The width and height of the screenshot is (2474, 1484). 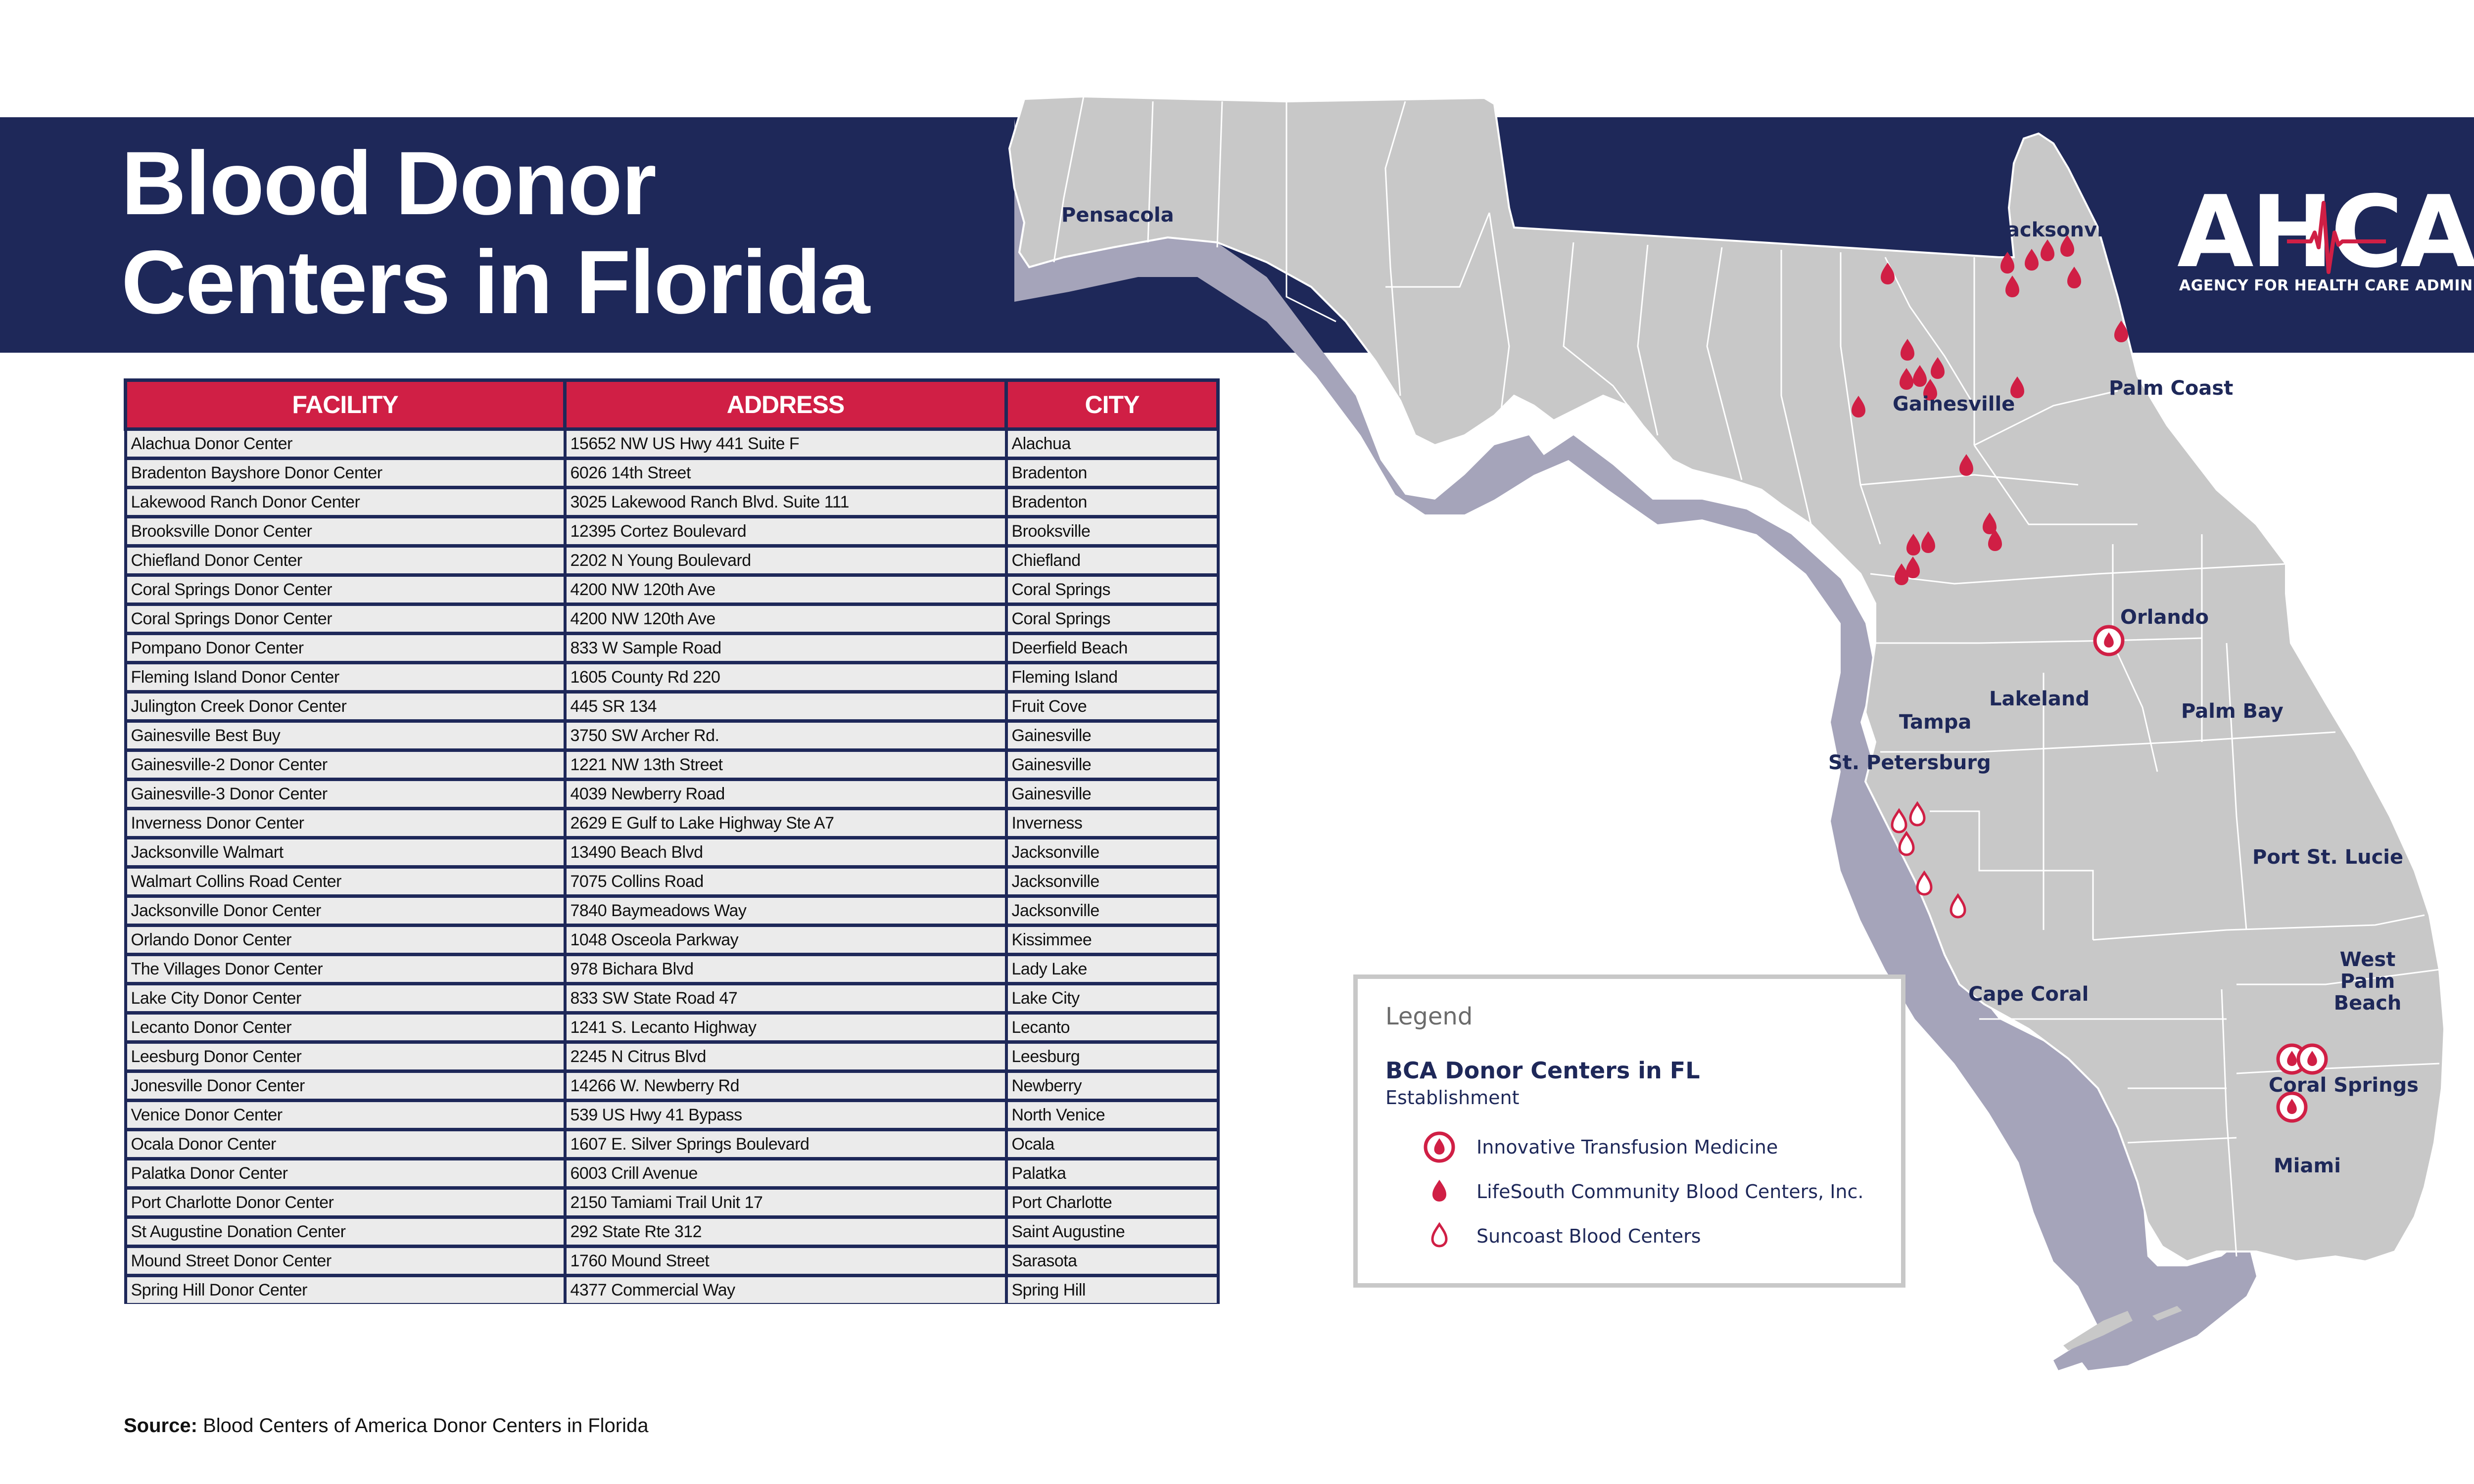 What do you see at coordinates (1439, 1236) in the screenshot?
I see `outline-blood-drop-icon` at bounding box center [1439, 1236].